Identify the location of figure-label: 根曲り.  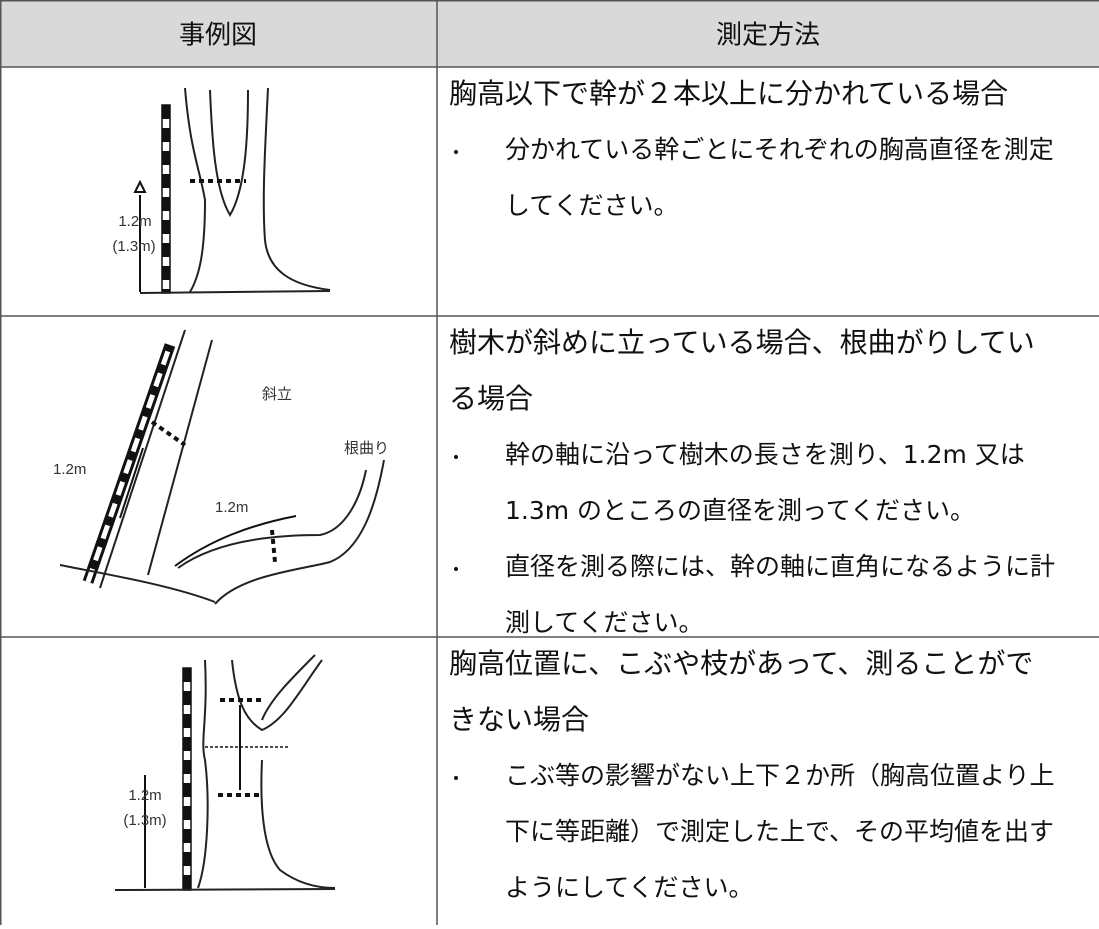
(366, 448).